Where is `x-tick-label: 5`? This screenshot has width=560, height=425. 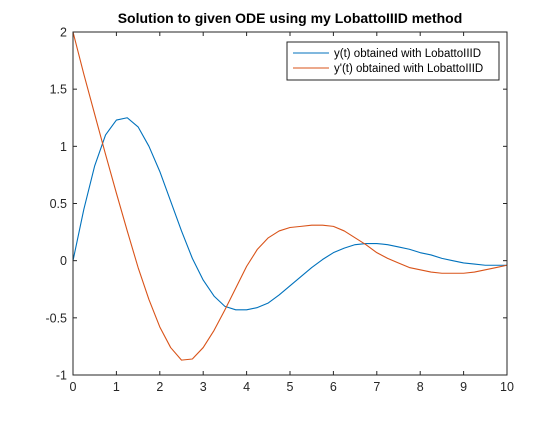 x-tick-label: 5 is located at coordinates (290, 387).